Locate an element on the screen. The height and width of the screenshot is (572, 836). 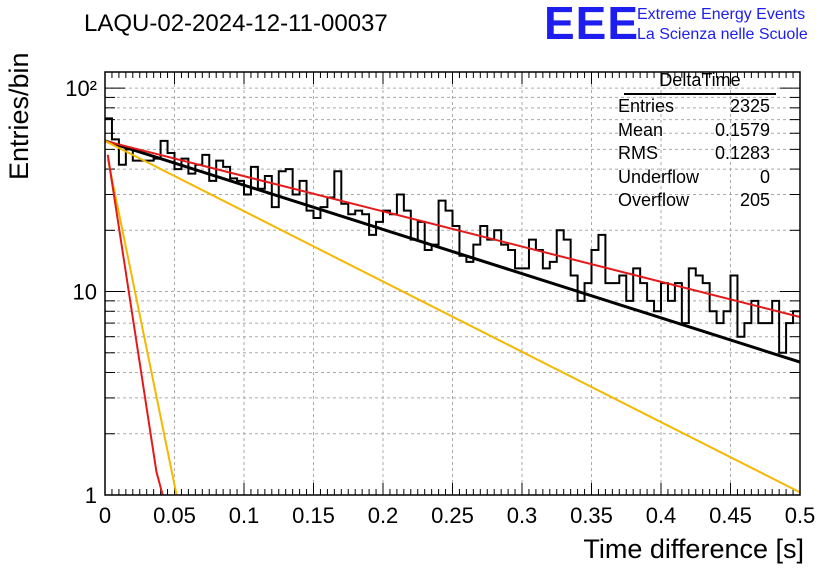
x-tick-label: 0.45 is located at coordinates (730, 515).